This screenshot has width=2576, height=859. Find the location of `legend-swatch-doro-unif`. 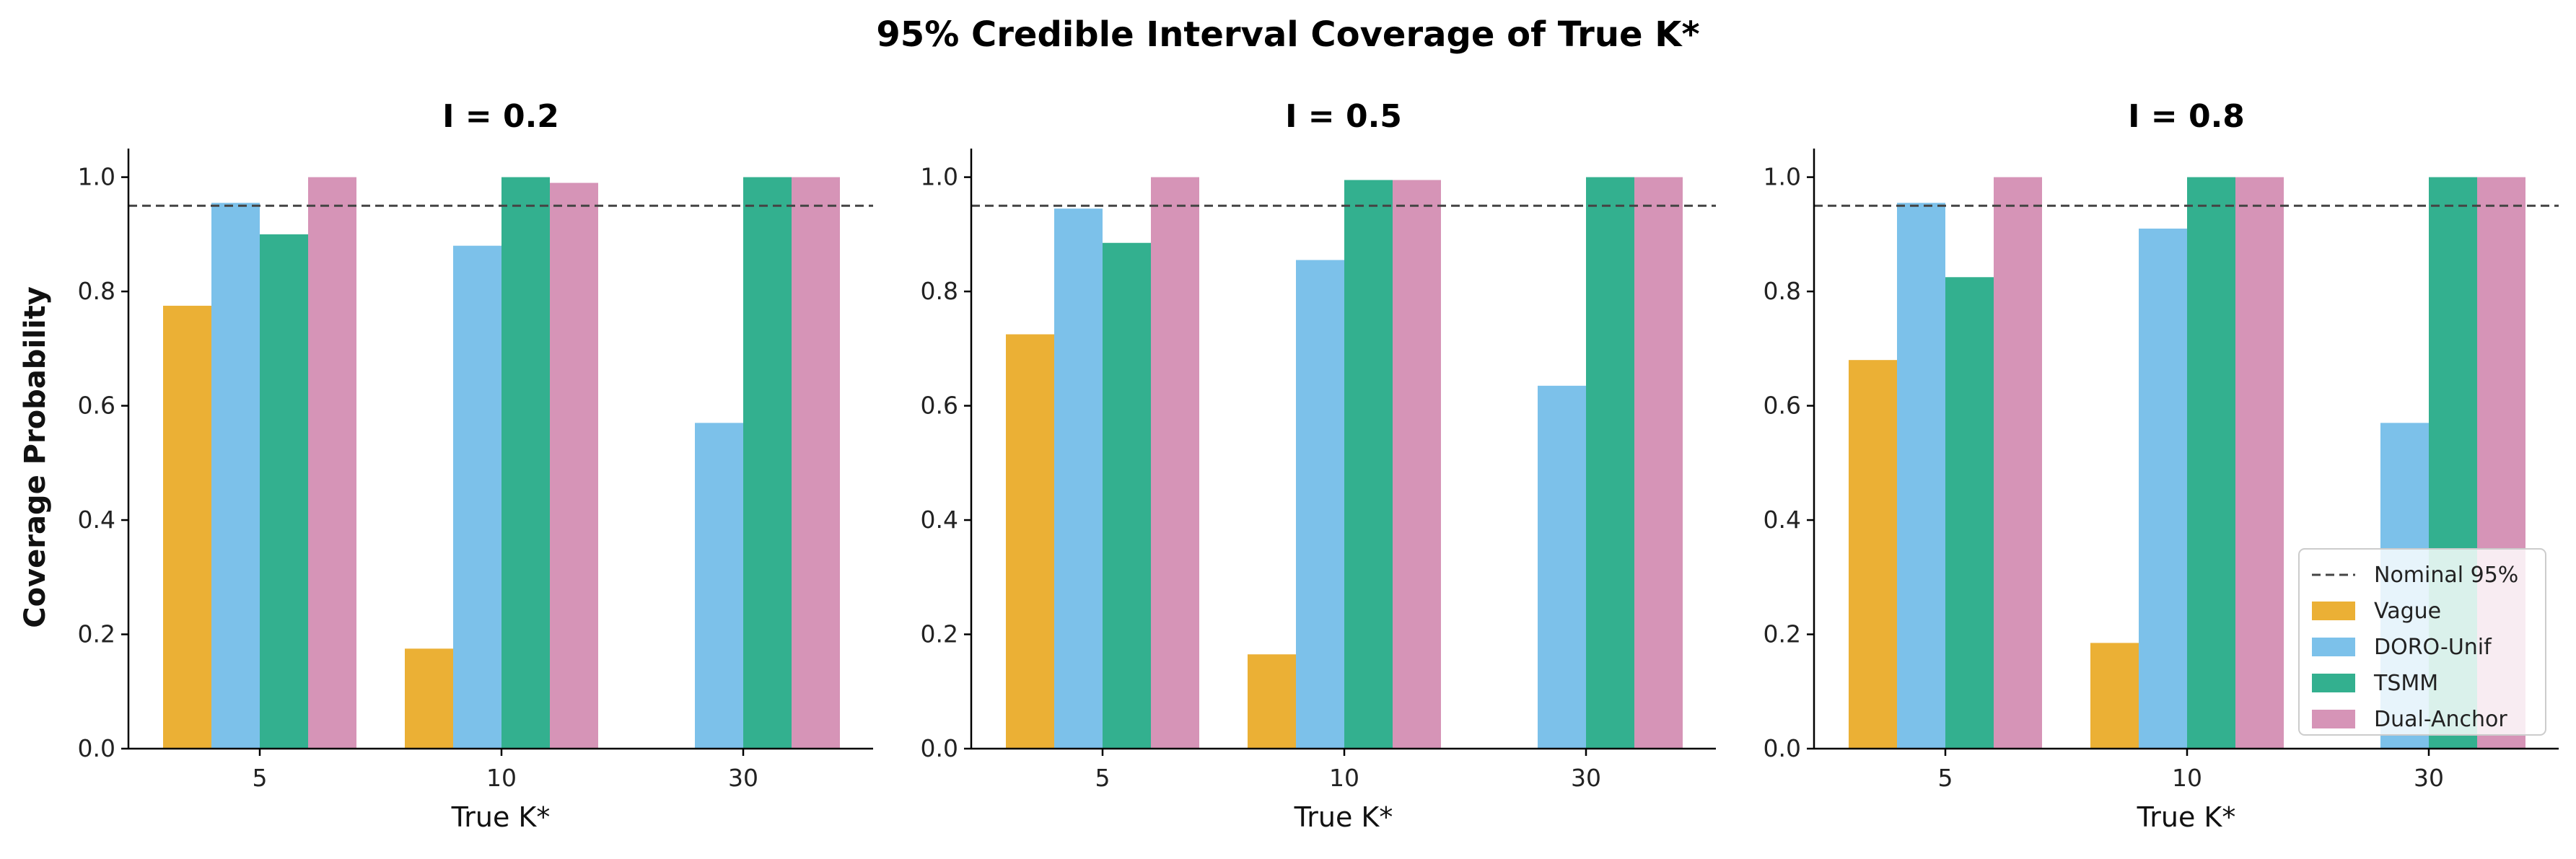

legend-swatch-doro-unif is located at coordinates (2333, 647).